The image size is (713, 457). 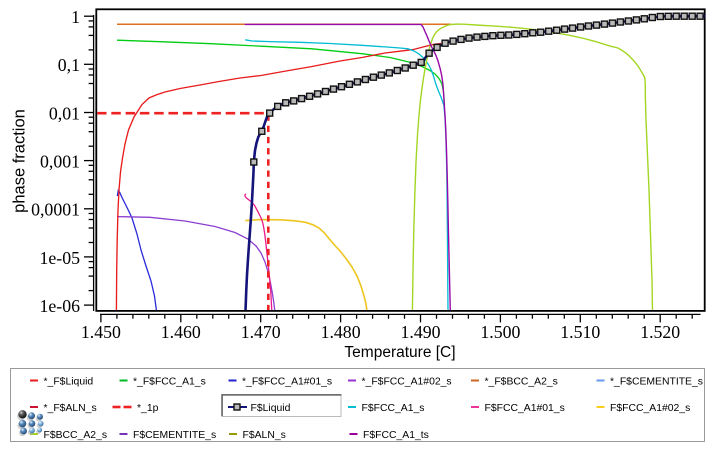 What do you see at coordinates (261, 332) in the screenshot?
I see `svg-text: 1.470` at bounding box center [261, 332].